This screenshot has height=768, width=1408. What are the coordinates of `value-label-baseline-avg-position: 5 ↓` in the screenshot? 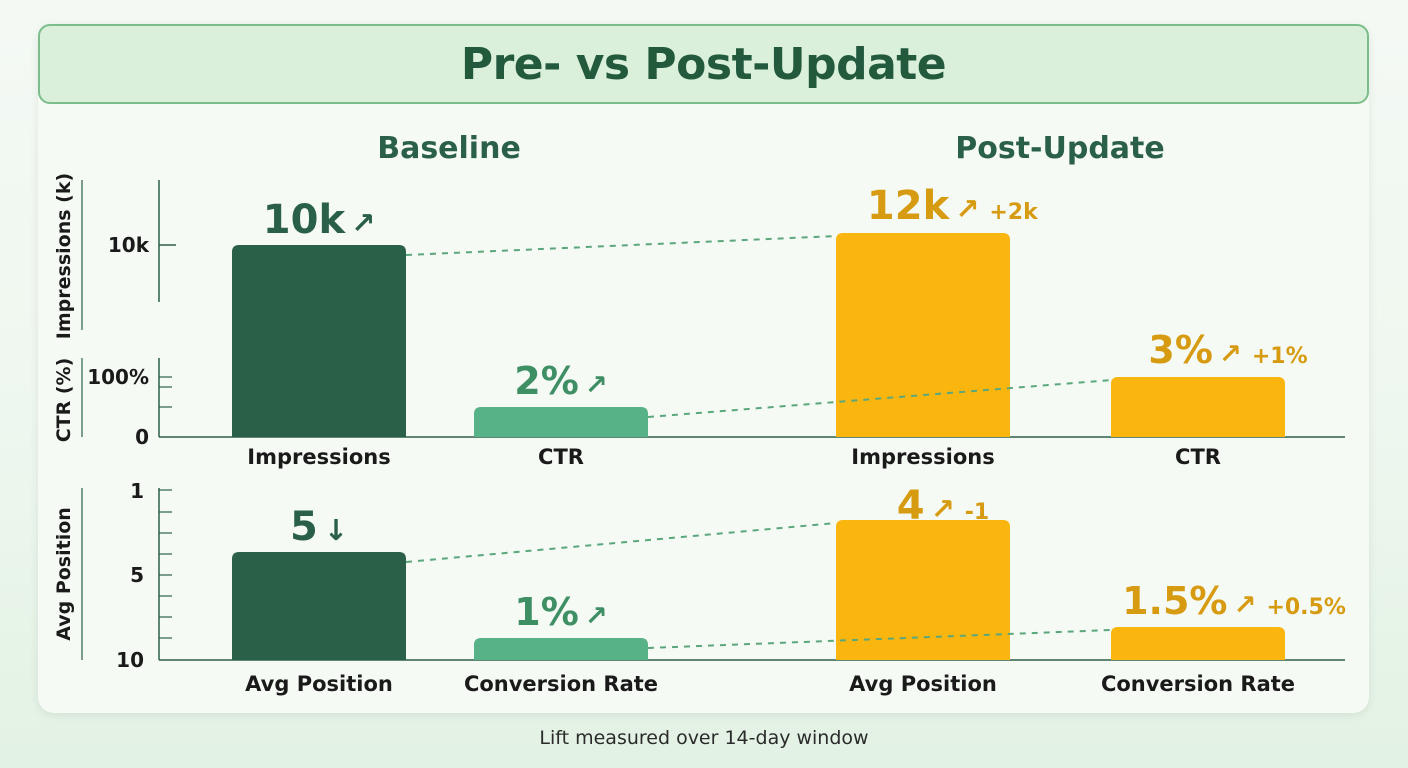 It's located at (319, 527).